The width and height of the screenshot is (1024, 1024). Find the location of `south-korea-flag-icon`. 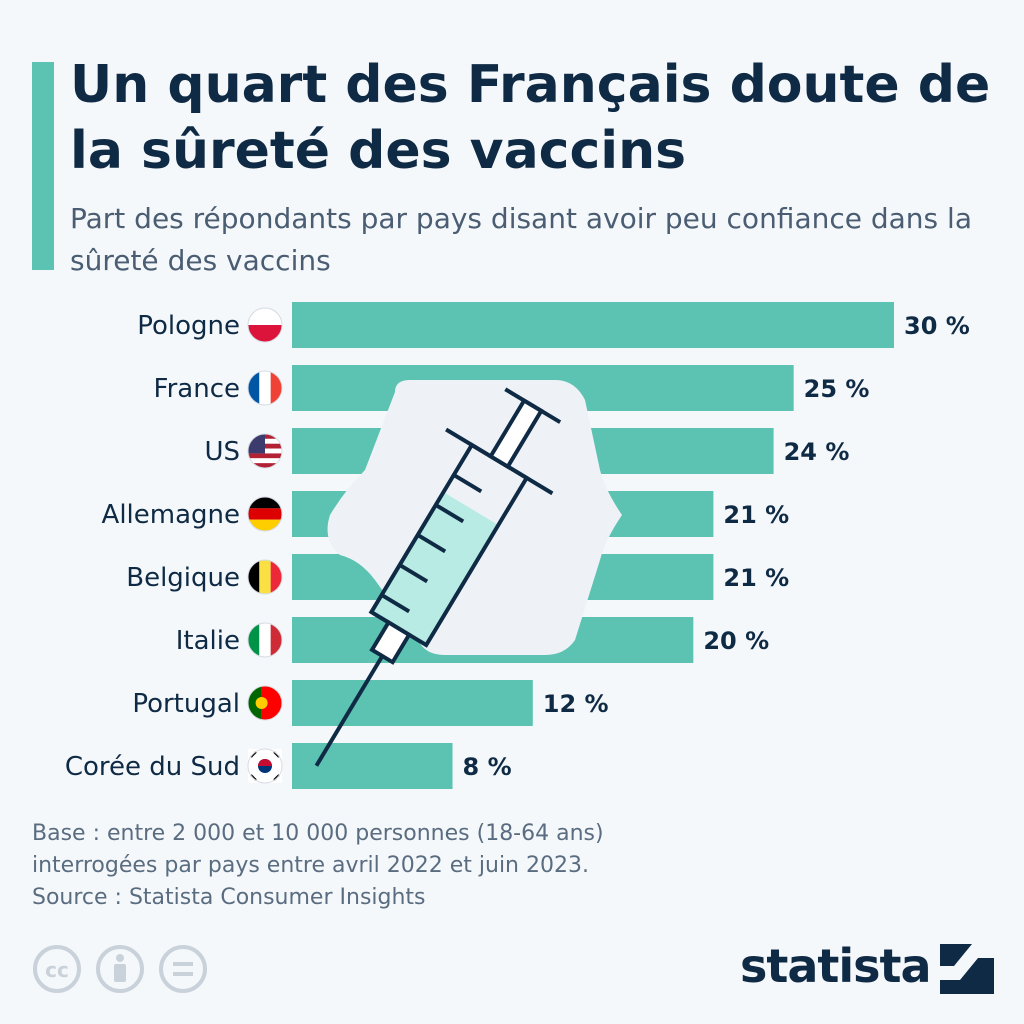

south-korea-flag-icon is located at coordinates (265, 766).